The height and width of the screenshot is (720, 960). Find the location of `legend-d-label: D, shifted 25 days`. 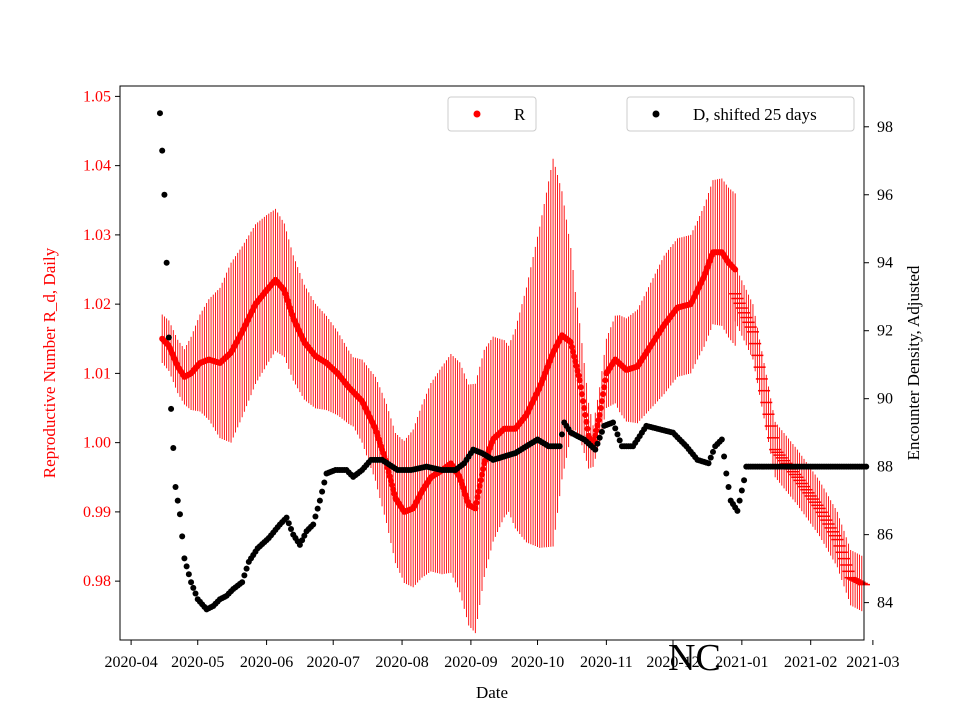

legend-d-label: D, shifted 25 days is located at coordinates (755, 114).